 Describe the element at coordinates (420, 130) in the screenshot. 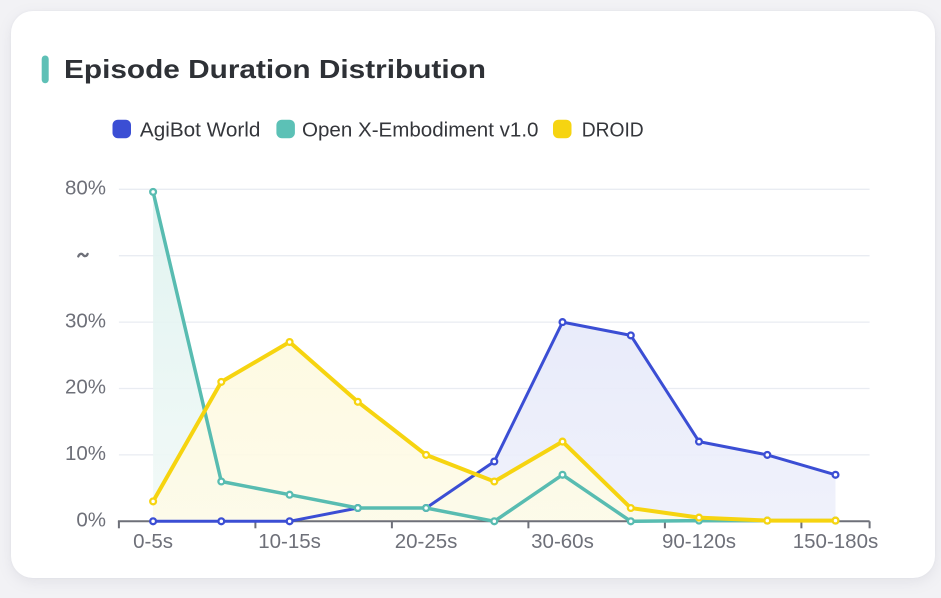

I see `svg-text: Open X-Embodiment v1.0` at that location.